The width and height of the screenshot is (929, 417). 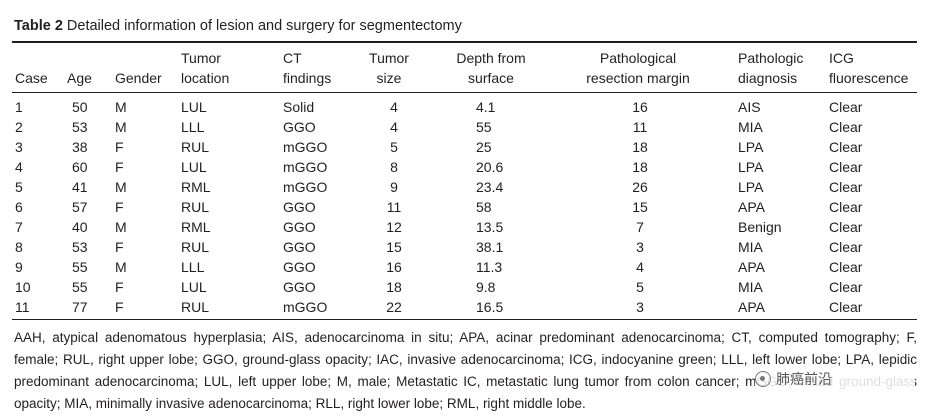 What do you see at coordinates (464, 92) in the screenshot?
I see `table-header-rule` at bounding box center [464, 92].